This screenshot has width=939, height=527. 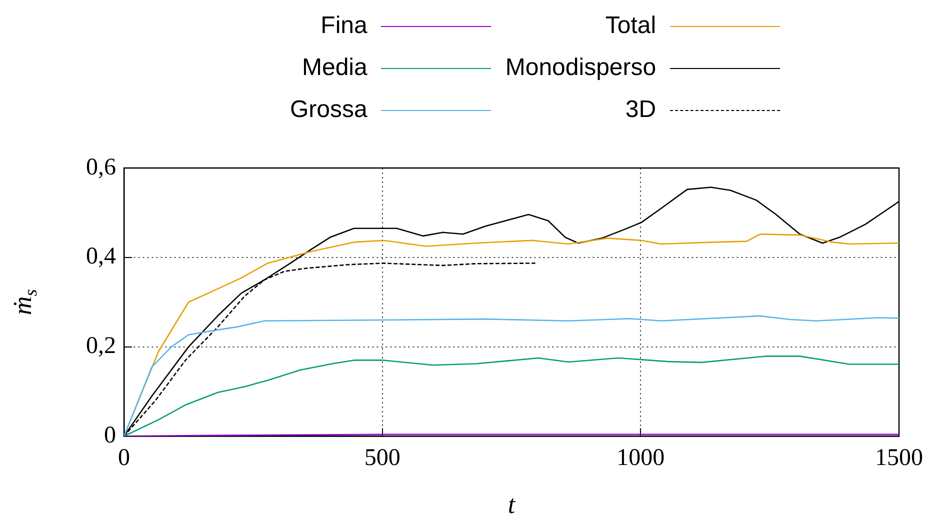 I want to click on y-tick-label: 0, so click(x=110, y=435).